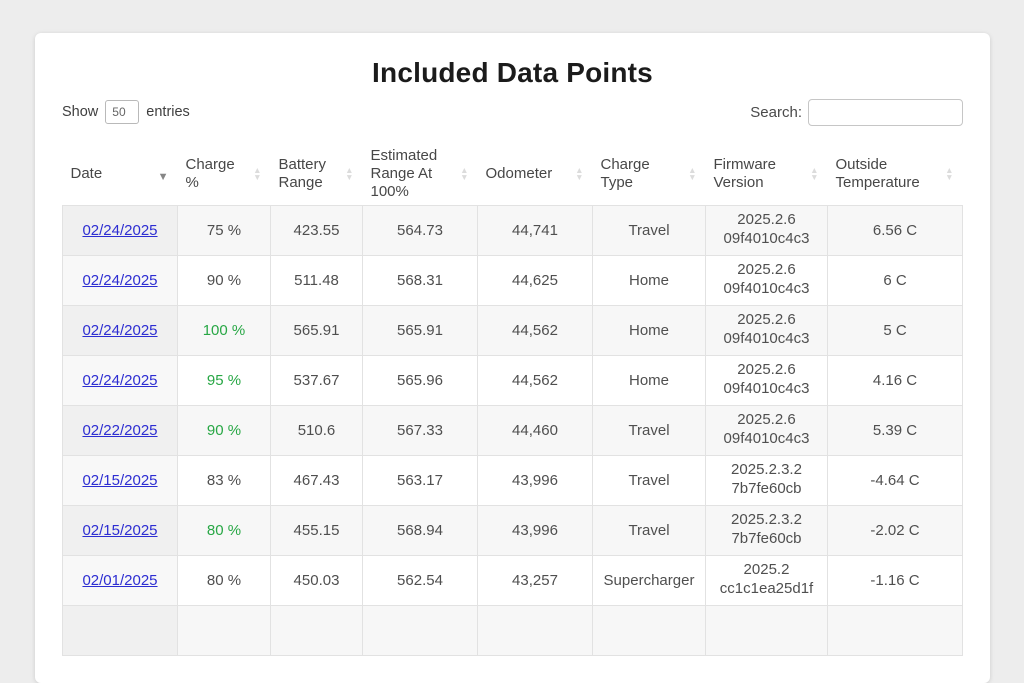  I want to click on cell-estimated-range: 565.96, so click(420, 380).